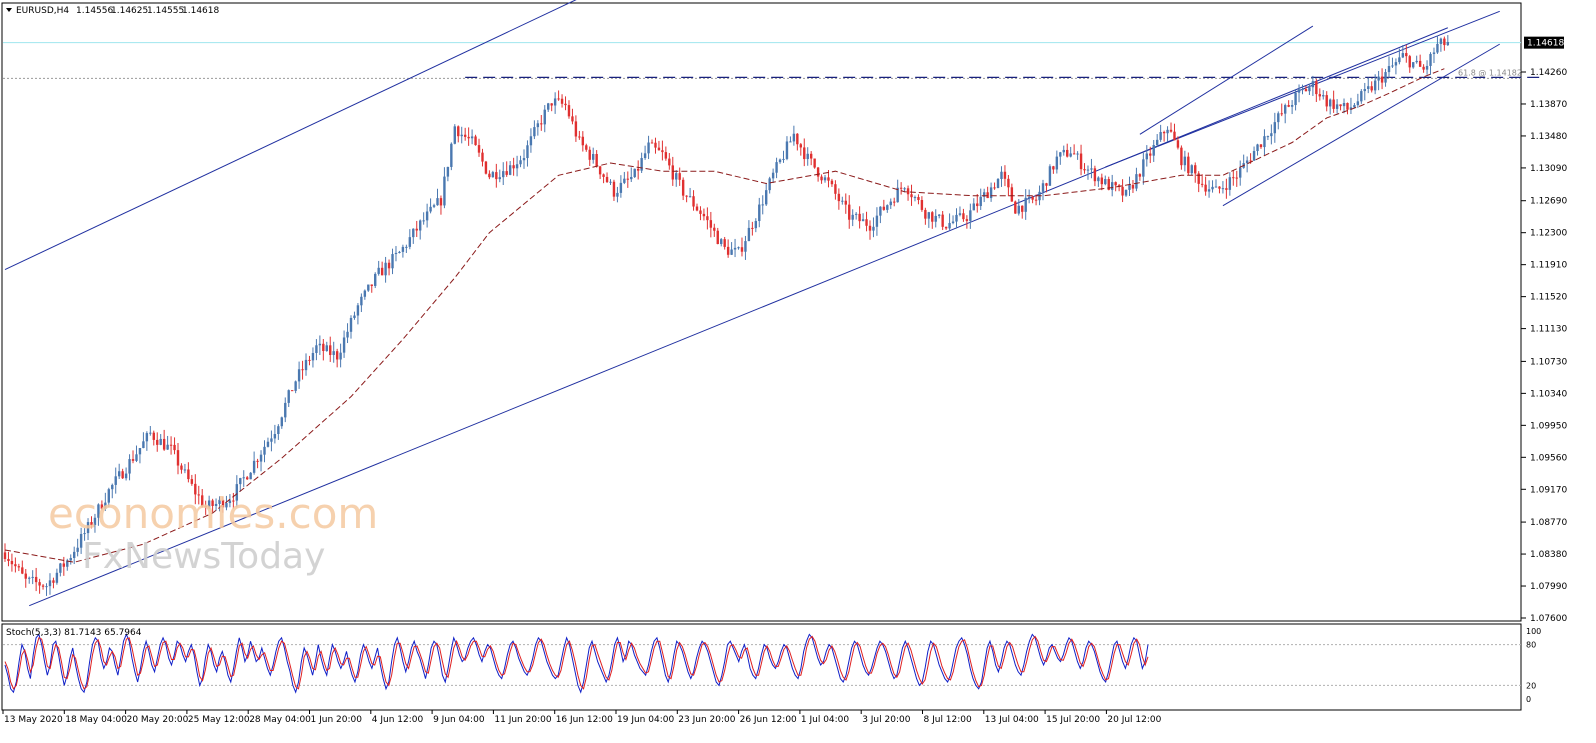 The height and width of the screenshot is (743, 1596). What do you see at coordinates (165, 11) in the screenshot?
I see `low-value: 1.14555` at bounding box center [165, 11].